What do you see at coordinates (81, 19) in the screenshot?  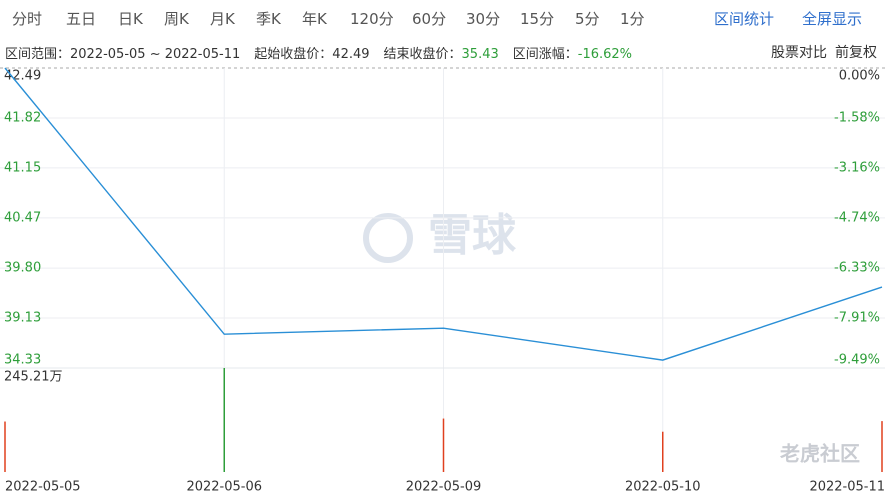 I see `tab: 五日` at bounding box center [81, 19].